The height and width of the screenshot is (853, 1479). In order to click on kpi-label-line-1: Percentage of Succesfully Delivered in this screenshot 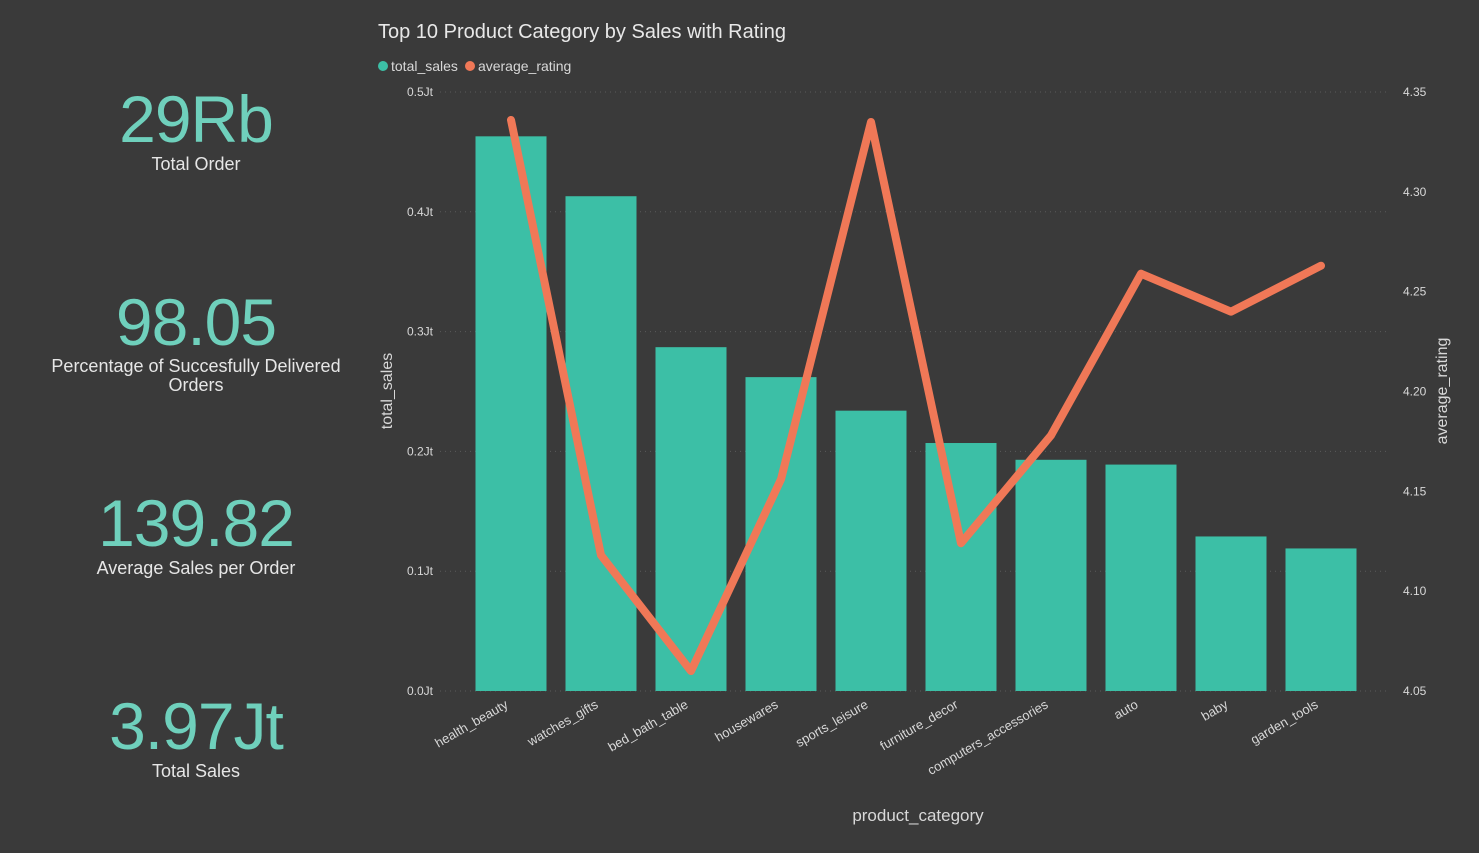, I will do `click(196, 366)`.